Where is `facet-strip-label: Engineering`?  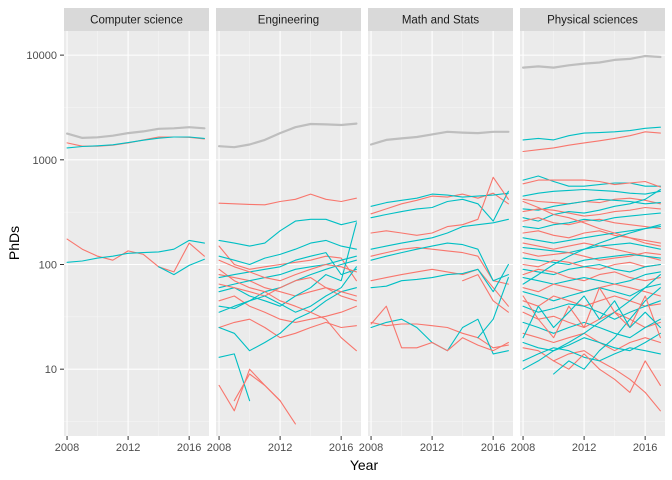 facet-strip-label: Engineering is located at coordinates (288, 21).